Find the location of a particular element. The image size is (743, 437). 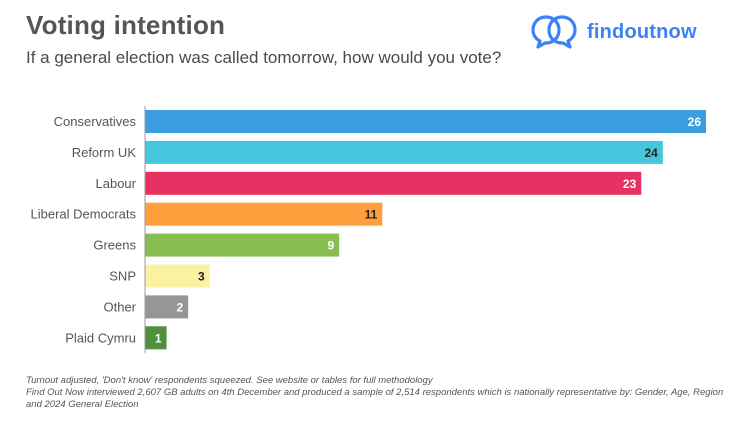

bar-snp is located at coordinates (177, 276).